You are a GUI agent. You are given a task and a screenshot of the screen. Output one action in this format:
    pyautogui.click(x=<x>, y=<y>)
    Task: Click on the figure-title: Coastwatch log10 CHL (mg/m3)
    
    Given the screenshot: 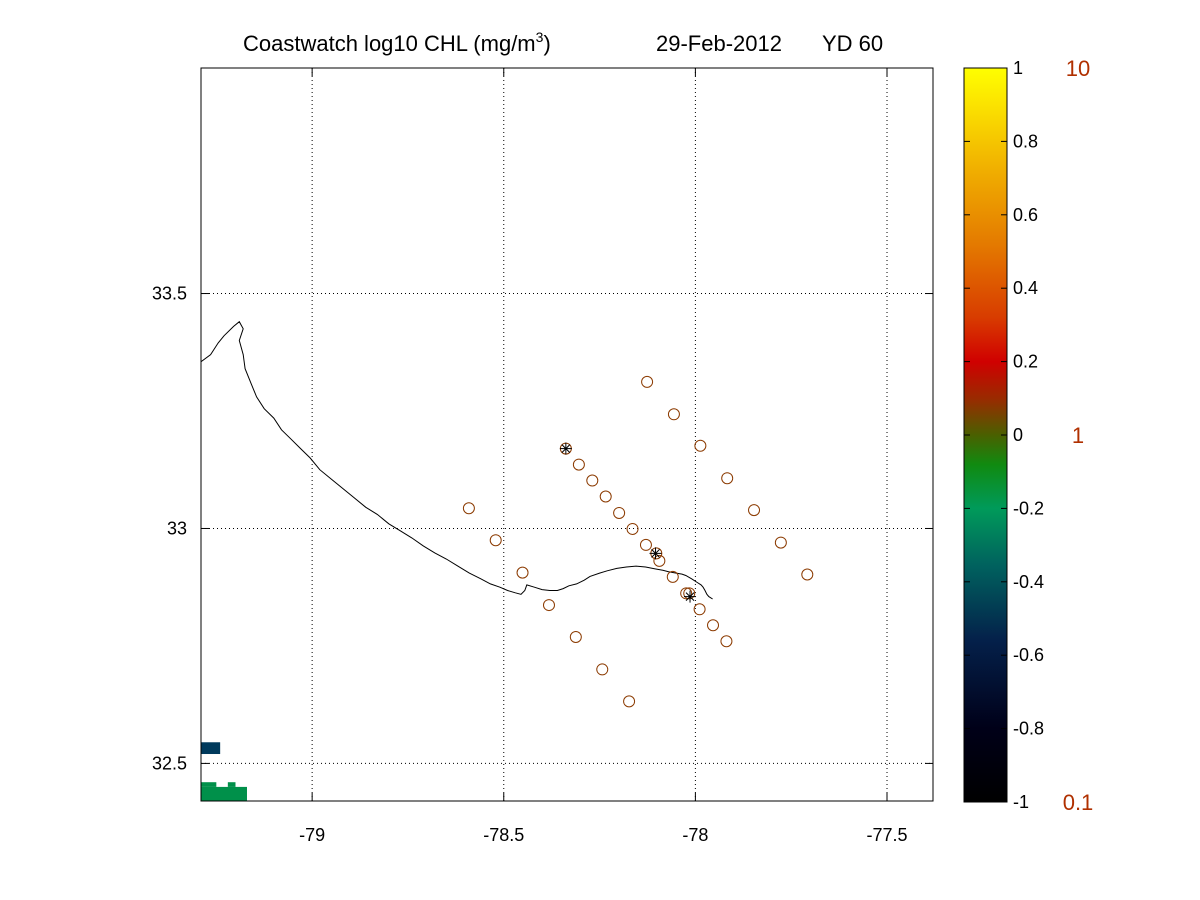 What is the action you would take?
    pyautogui.click(x=397, y=42)
    